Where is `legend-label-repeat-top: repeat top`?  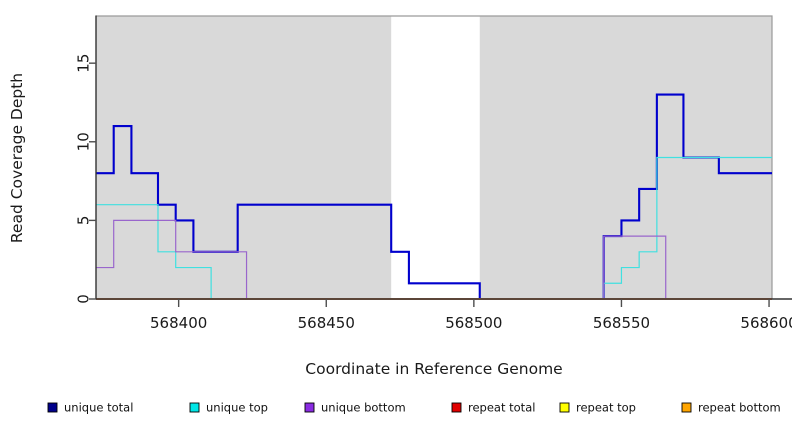
legend-label-repeat-top: repeat top is located at coordinates (606, 408).